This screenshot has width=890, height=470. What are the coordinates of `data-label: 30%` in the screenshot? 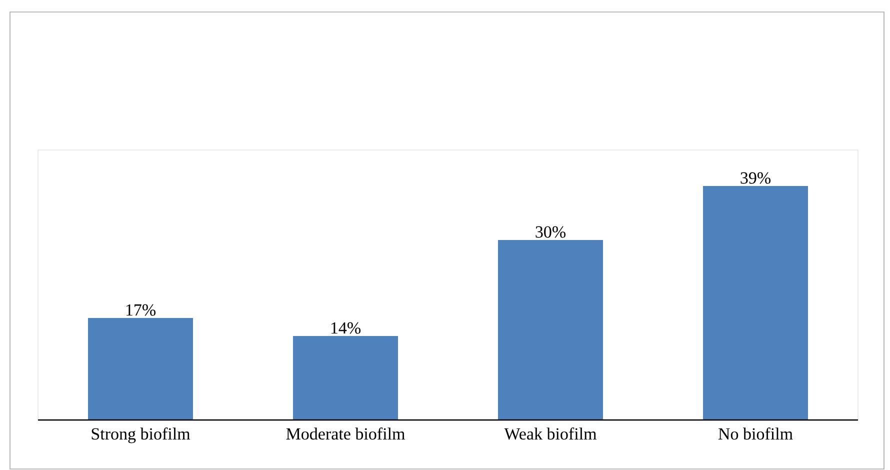 It's located at (551, 232).